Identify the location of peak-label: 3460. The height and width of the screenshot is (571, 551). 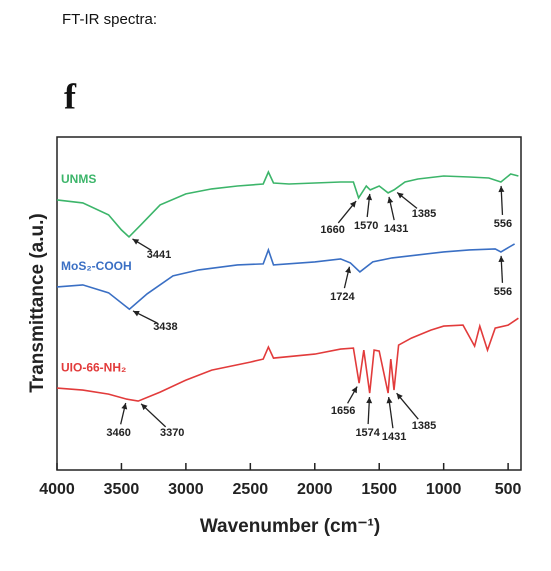
(118, 433).